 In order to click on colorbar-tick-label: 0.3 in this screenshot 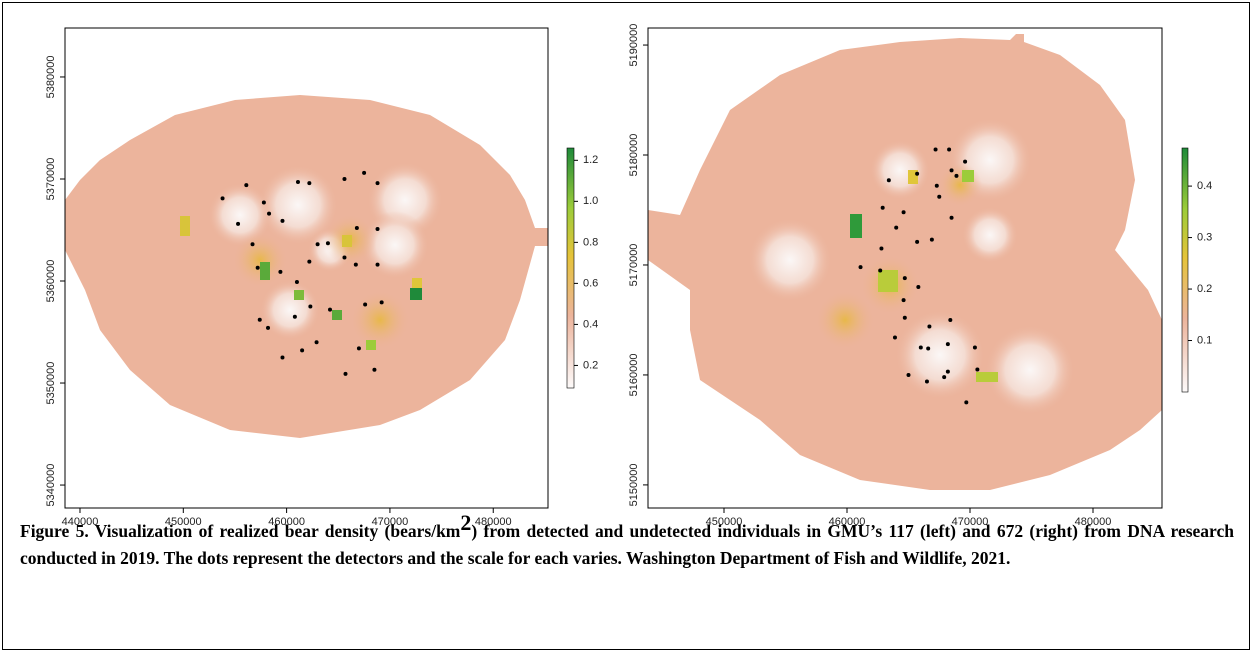, I will do `click(1204, 237)`.